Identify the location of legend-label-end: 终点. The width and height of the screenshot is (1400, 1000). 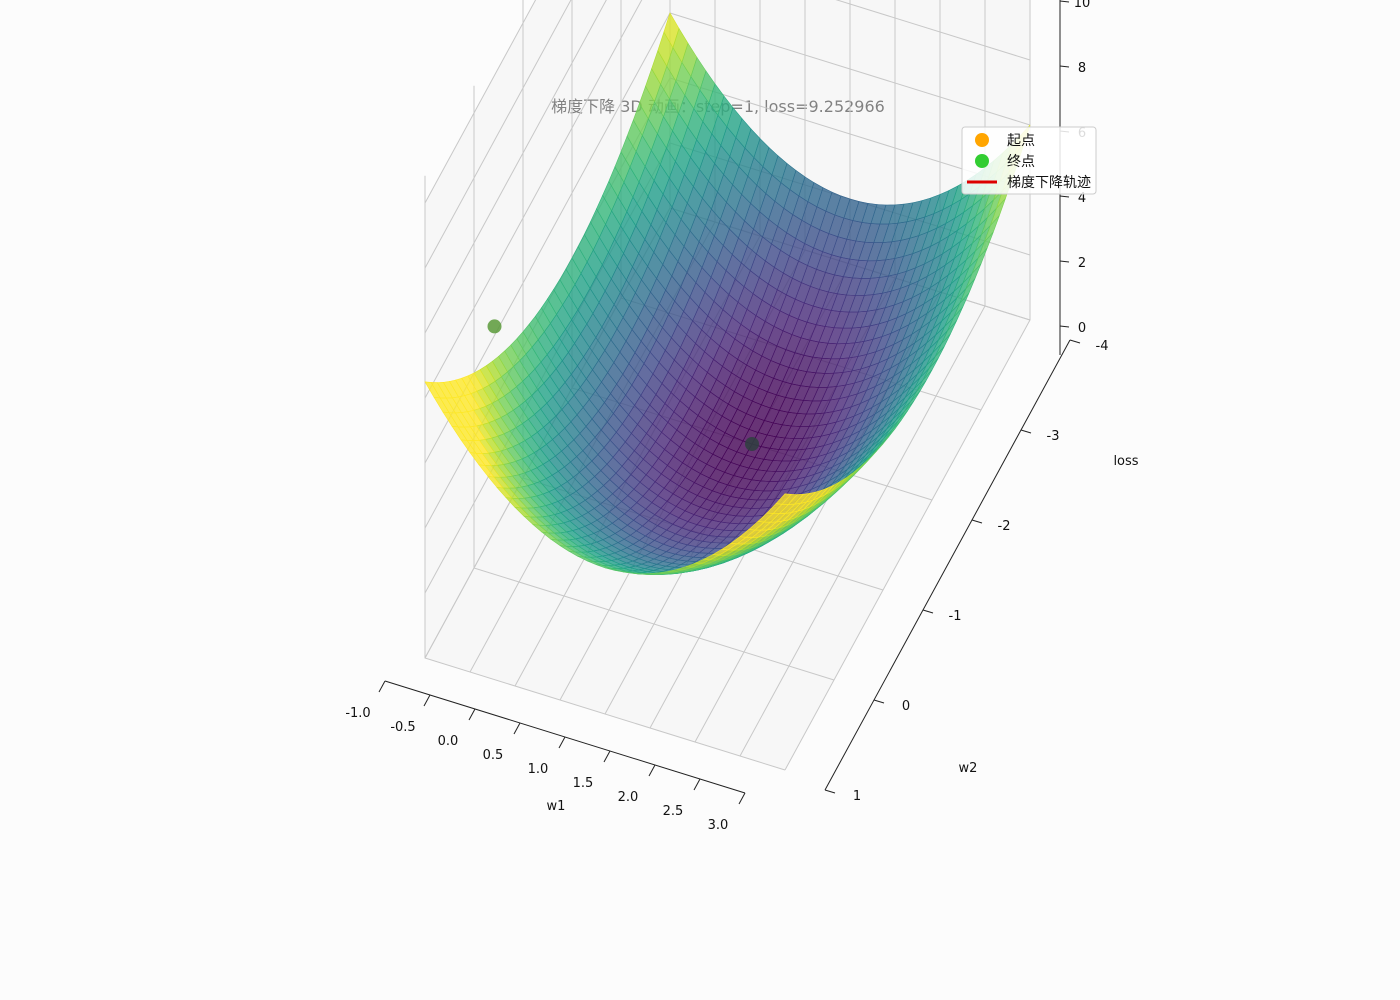
(1021, 162).